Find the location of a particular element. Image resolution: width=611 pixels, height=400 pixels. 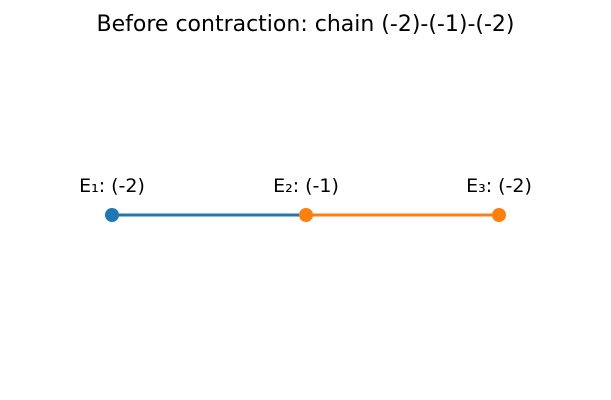

node-label-e3: E₃: (-2) is located at coordinates (499, 186).